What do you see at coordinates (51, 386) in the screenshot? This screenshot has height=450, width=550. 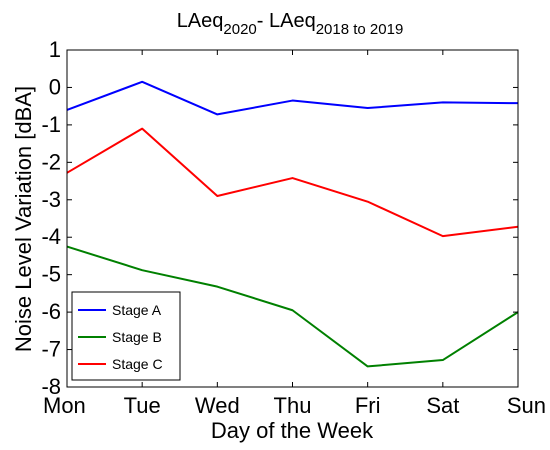 I see `y-tick-label: -8` at bounding box center [51, 386].